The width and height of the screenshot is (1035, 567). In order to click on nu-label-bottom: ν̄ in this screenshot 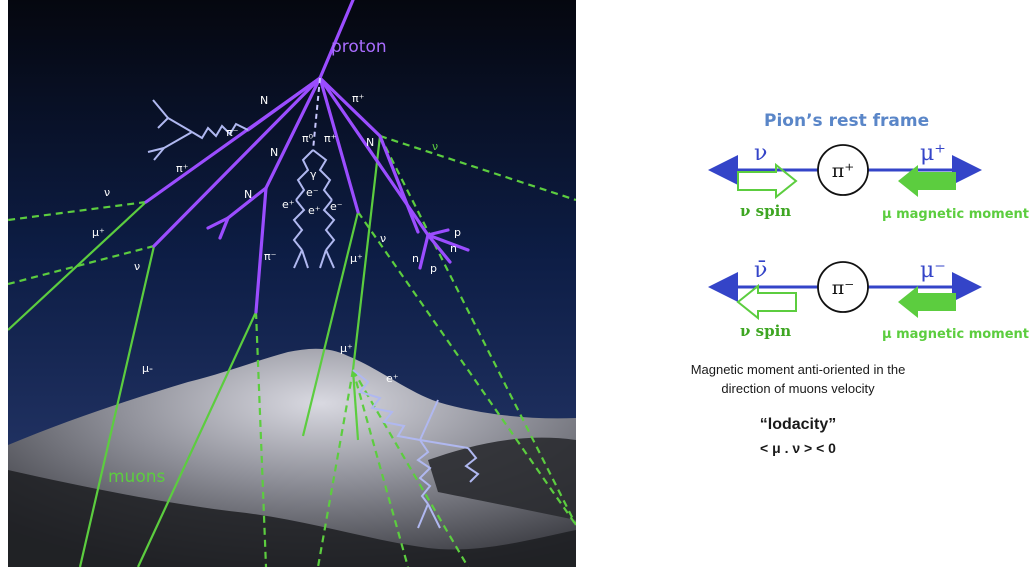, I will do `click(760, 270)`.